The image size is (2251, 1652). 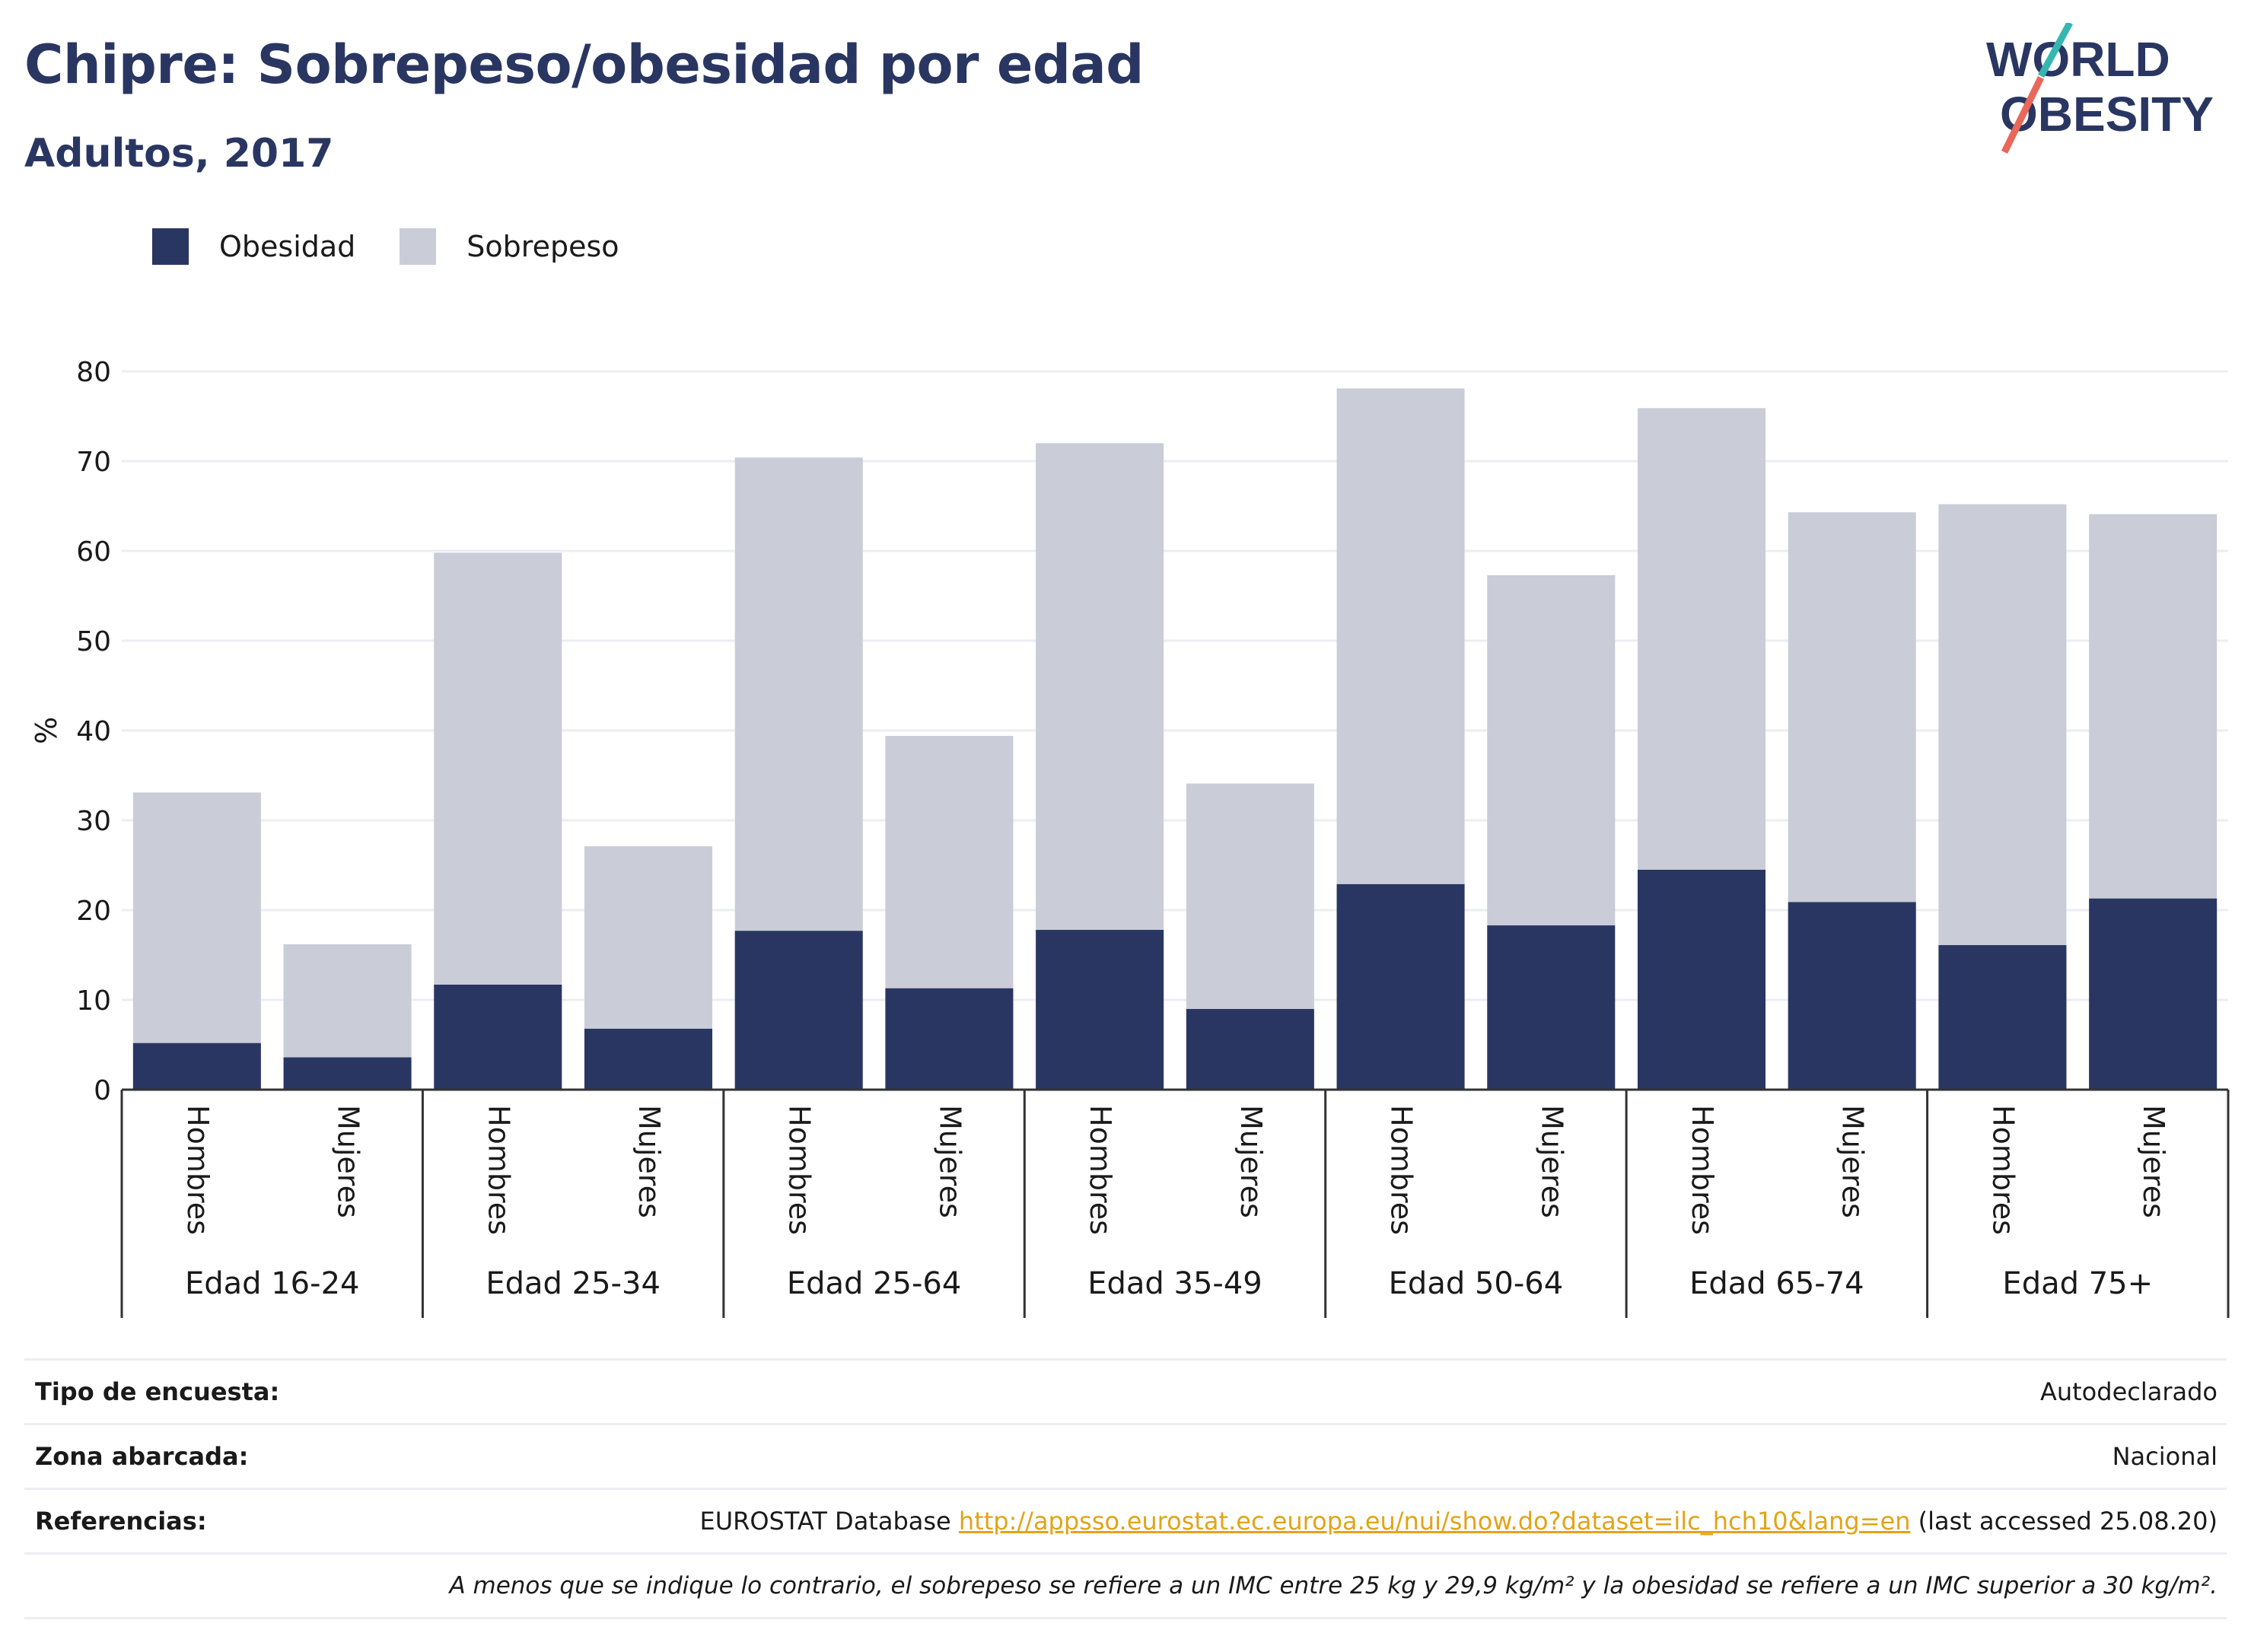 What do you see at coordinates (498, 1037) in the screenshot?
I see `bar-obesidad-2-hombres` at bounding box center [498, 1037].